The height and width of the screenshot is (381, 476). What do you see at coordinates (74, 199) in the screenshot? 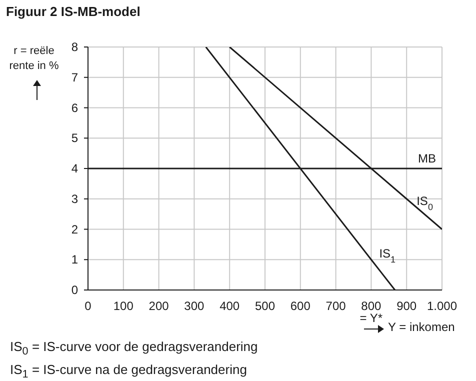
I see `y-tick-label: 3` at bounding box center [74, 199].